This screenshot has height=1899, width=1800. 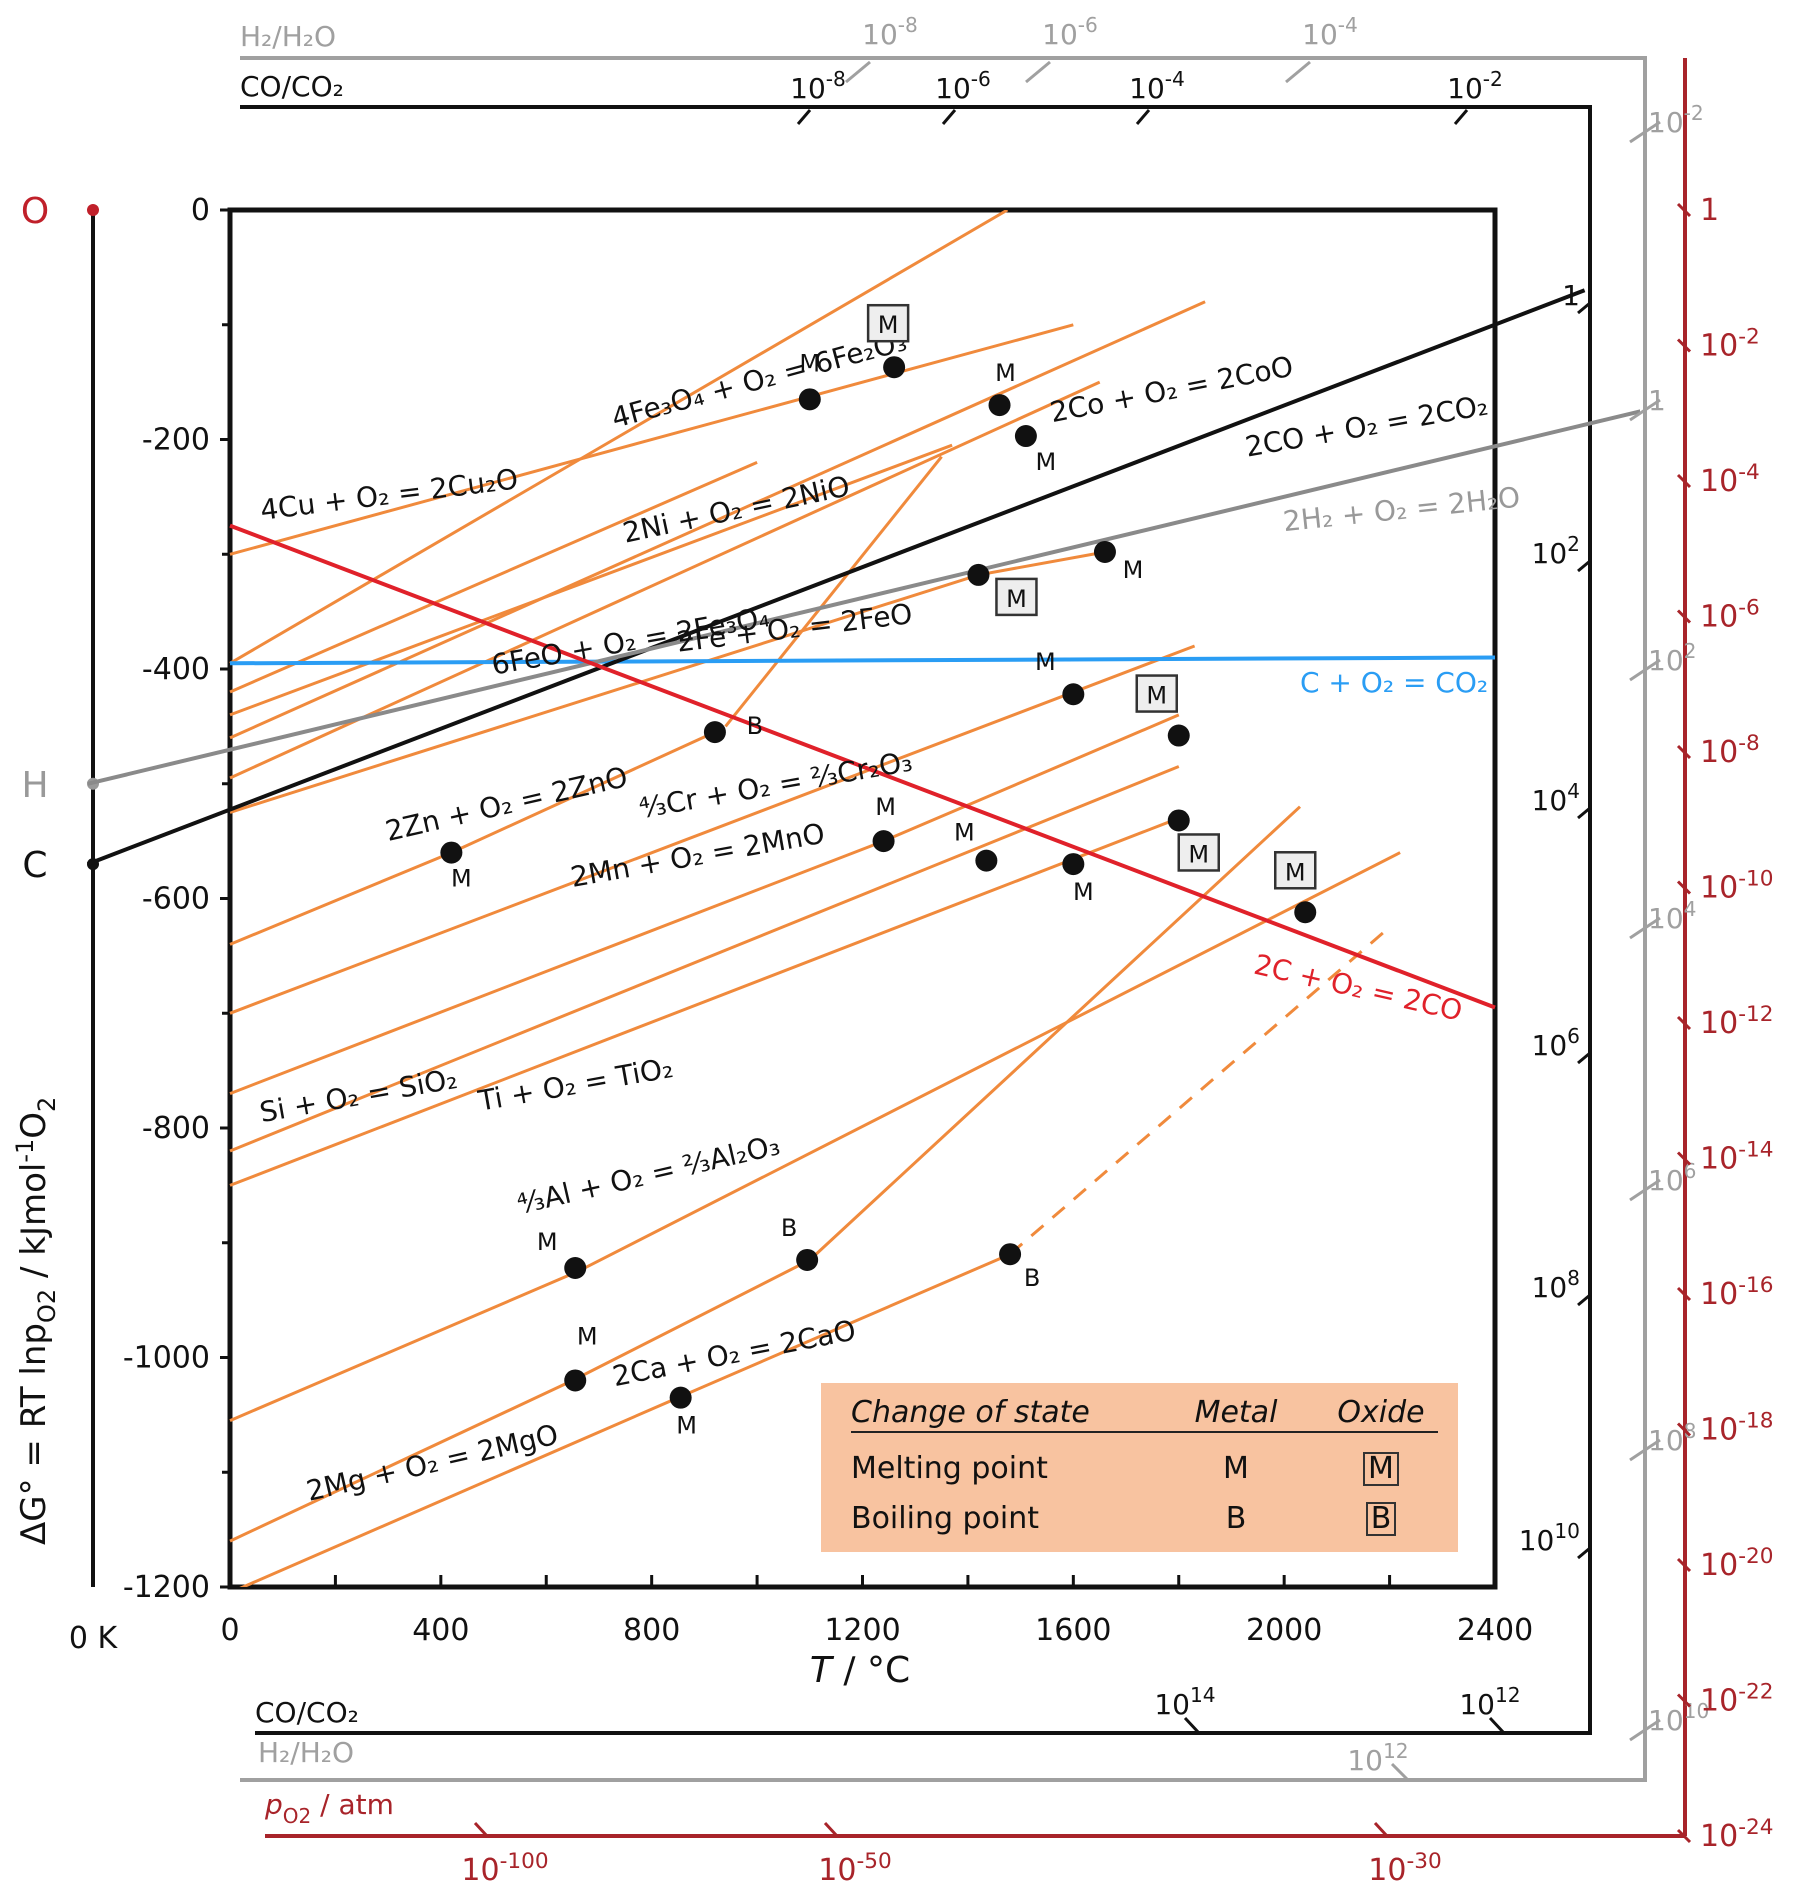 I want to click on po2-right-tick-label: 10⁻²⁰, so click(x=1736, y=1563).